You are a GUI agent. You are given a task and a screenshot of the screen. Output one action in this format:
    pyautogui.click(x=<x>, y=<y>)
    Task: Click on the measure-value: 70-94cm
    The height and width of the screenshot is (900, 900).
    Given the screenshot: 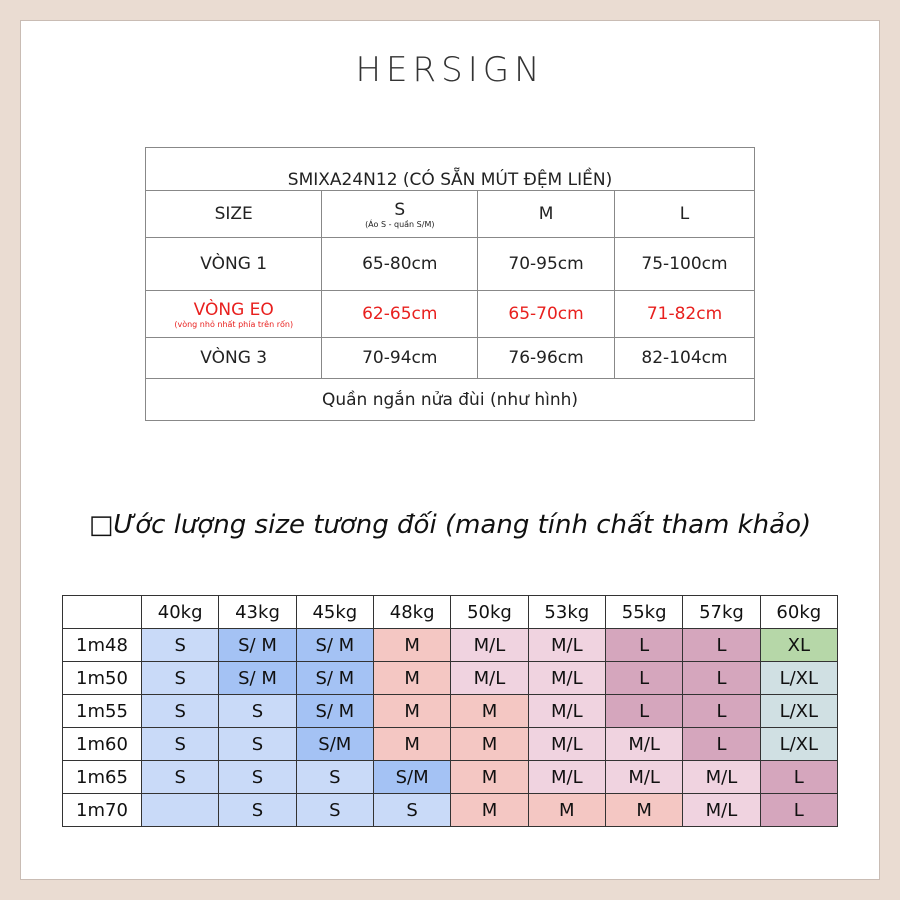 What is the action you would take?
    pyautogui.click(x=400, y=358)
    